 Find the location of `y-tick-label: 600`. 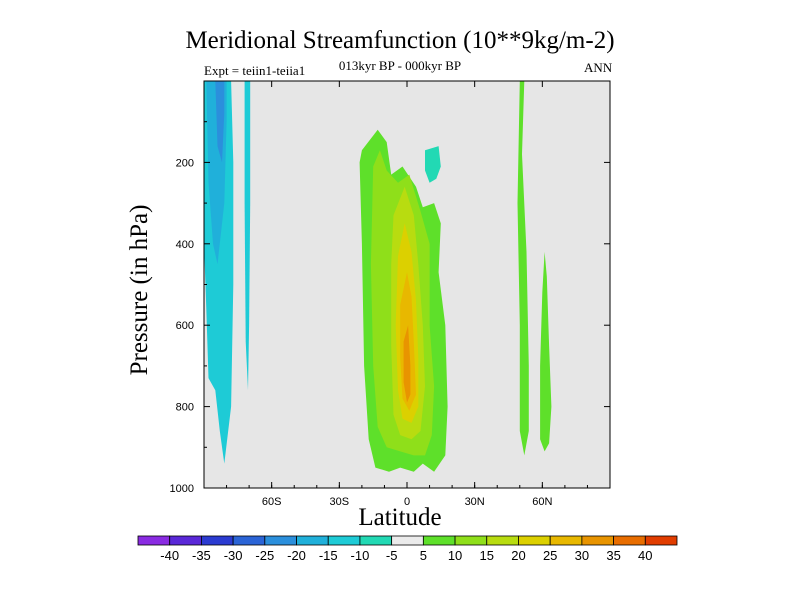

y-tick-label: 600 is located at coordinates (185, 326).